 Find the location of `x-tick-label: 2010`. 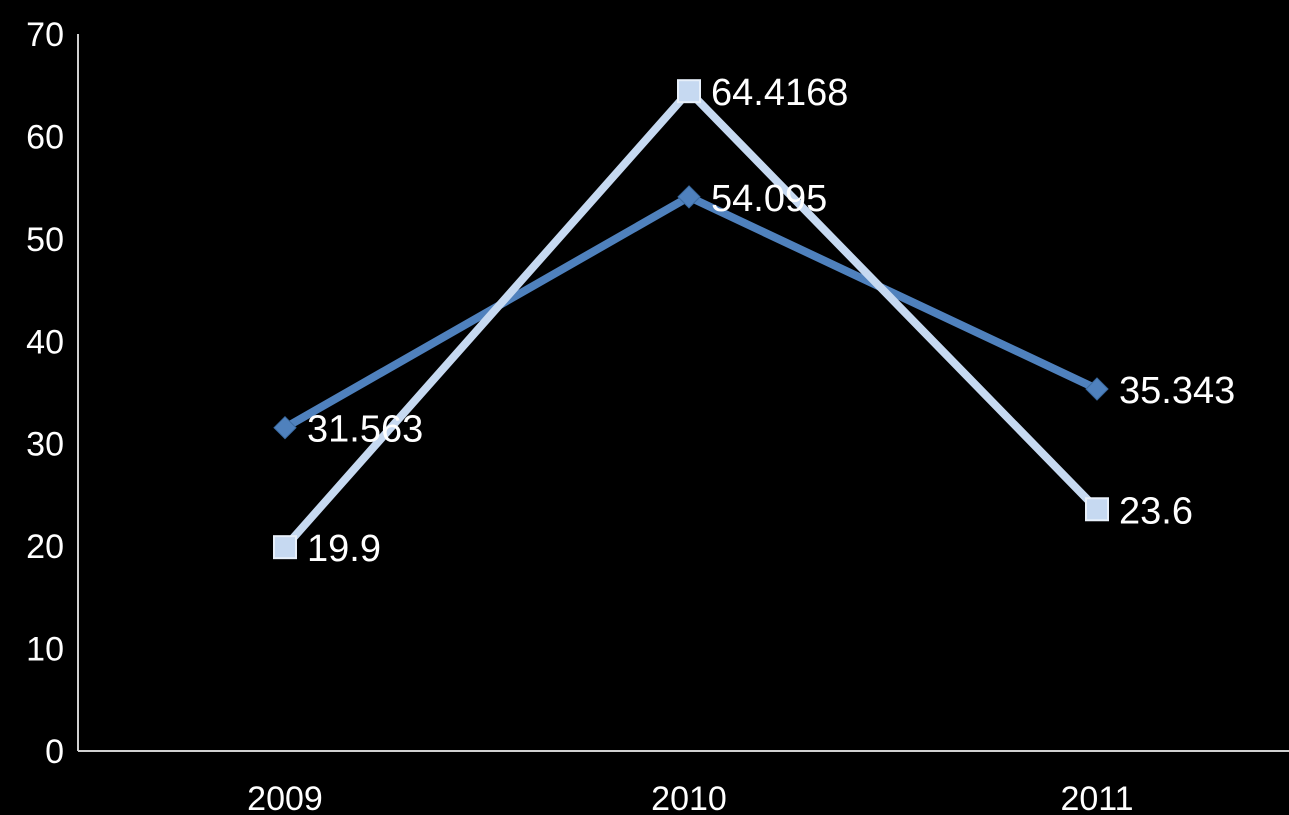

x-tick-label: 2010 is located at coordinates (689, 797).